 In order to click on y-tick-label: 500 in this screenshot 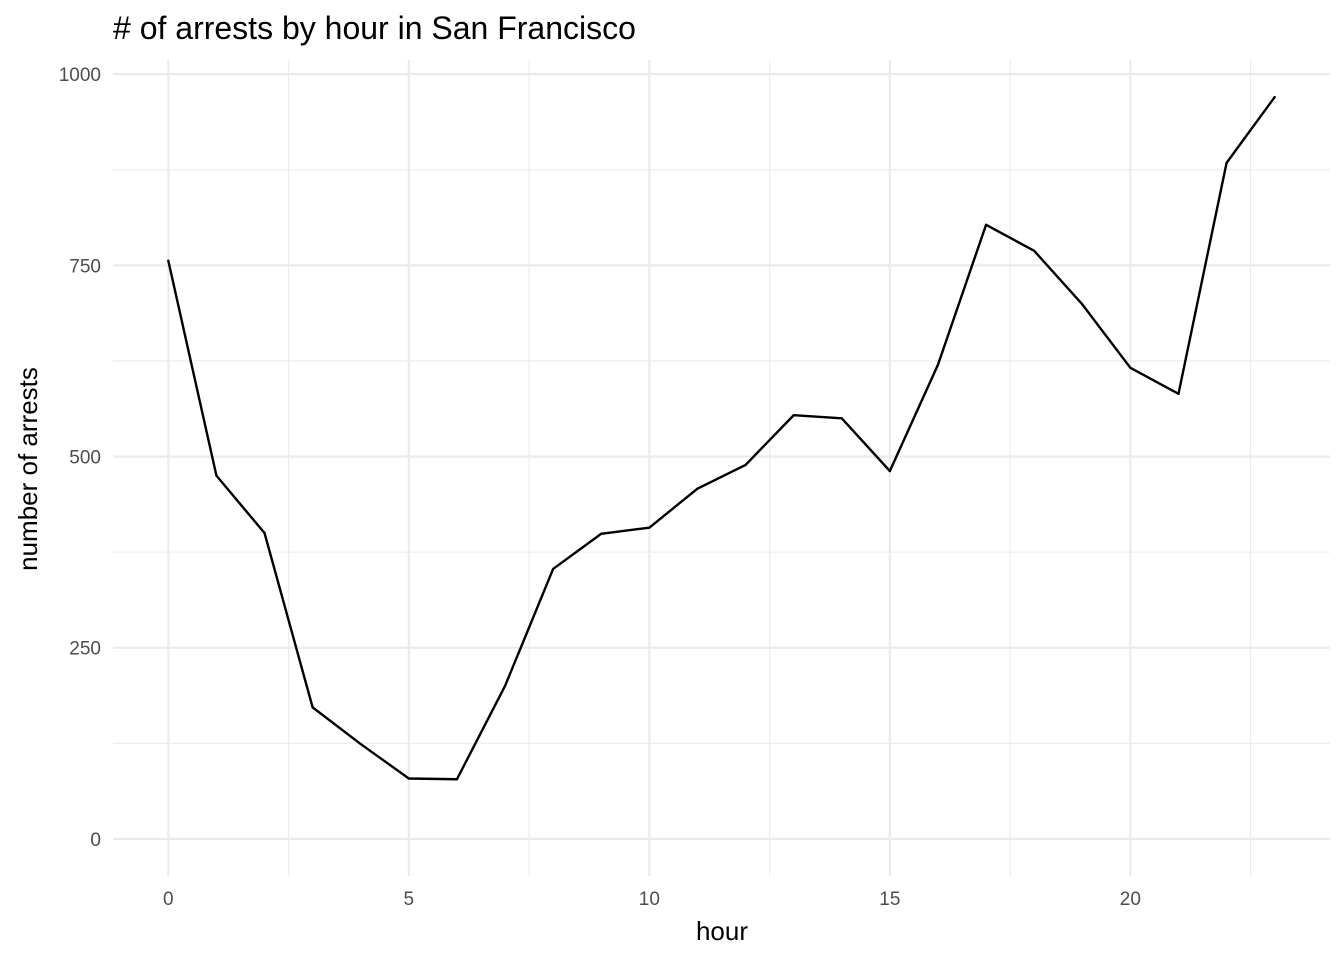, I will do `click(85, 458)`.